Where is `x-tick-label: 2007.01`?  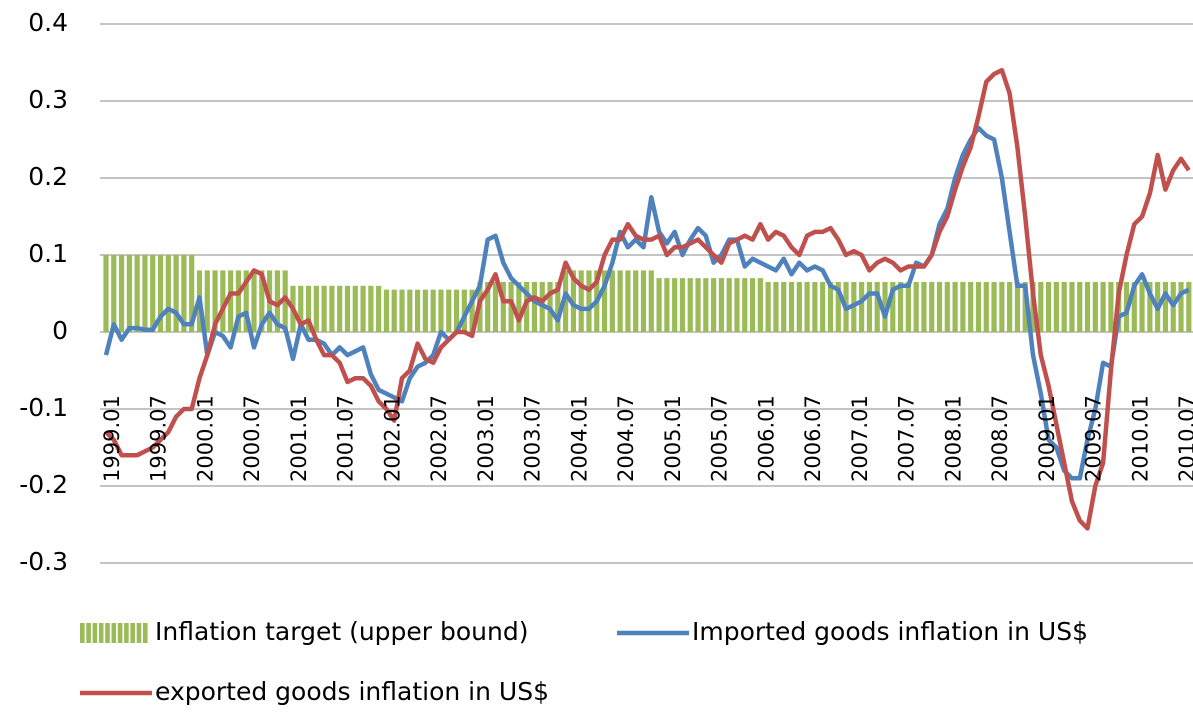
x-tick-label: 2007.01 is located at coordinates (860, 438).